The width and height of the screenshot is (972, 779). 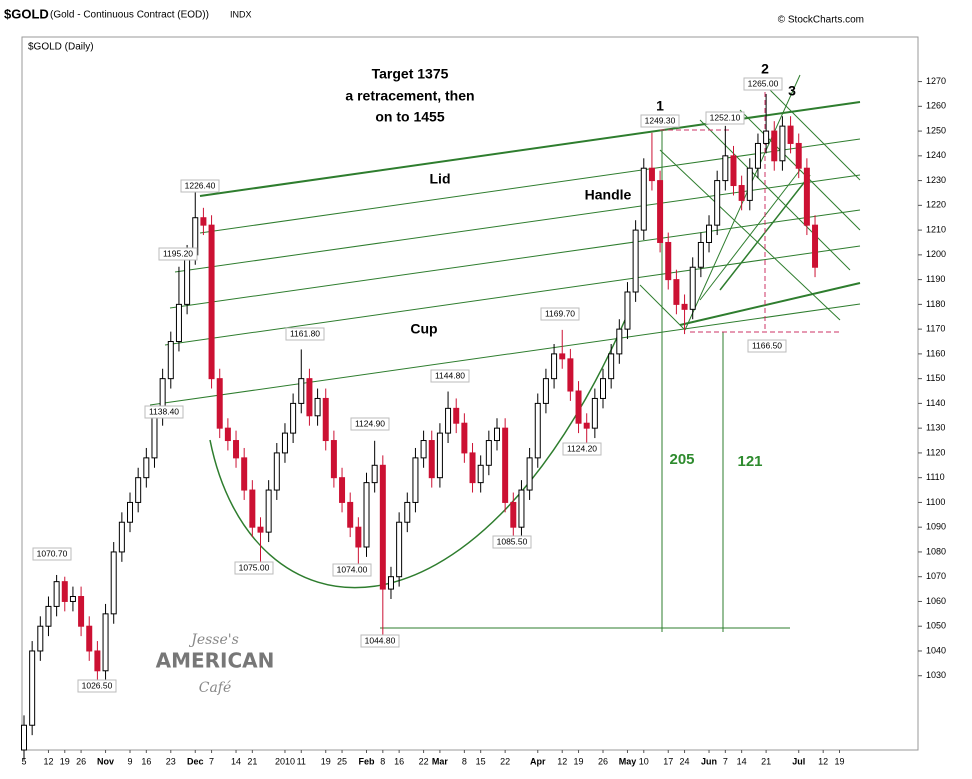 I want to click on price-label: 1166.50, so click(x=767, y=345).